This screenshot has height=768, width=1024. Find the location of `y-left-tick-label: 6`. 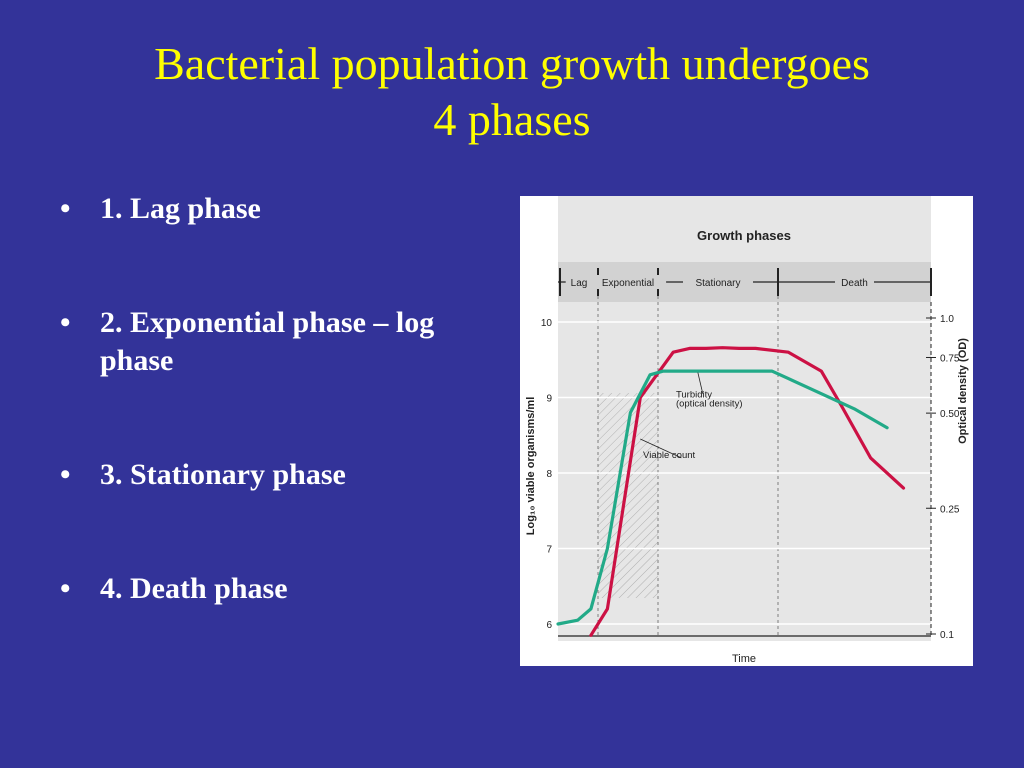

y-left-tick-label: 6 is located at coordinates (549, 625).